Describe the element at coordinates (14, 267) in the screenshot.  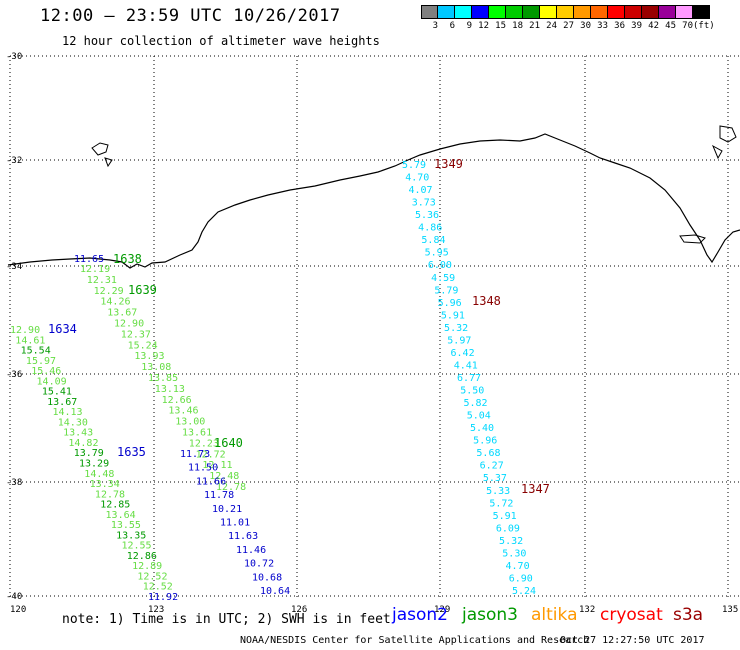
I see `lat-label: -34` at that location.